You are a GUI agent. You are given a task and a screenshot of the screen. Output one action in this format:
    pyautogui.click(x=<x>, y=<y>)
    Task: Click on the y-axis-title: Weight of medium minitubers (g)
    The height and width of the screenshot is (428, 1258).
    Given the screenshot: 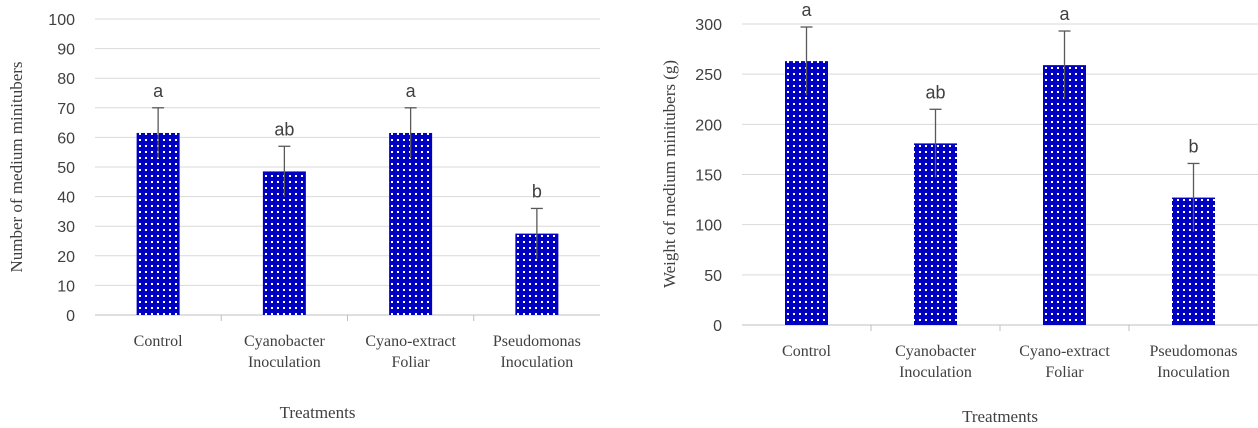 What is the action you would take?
    pyautogui.click(x=669, y=174)
    